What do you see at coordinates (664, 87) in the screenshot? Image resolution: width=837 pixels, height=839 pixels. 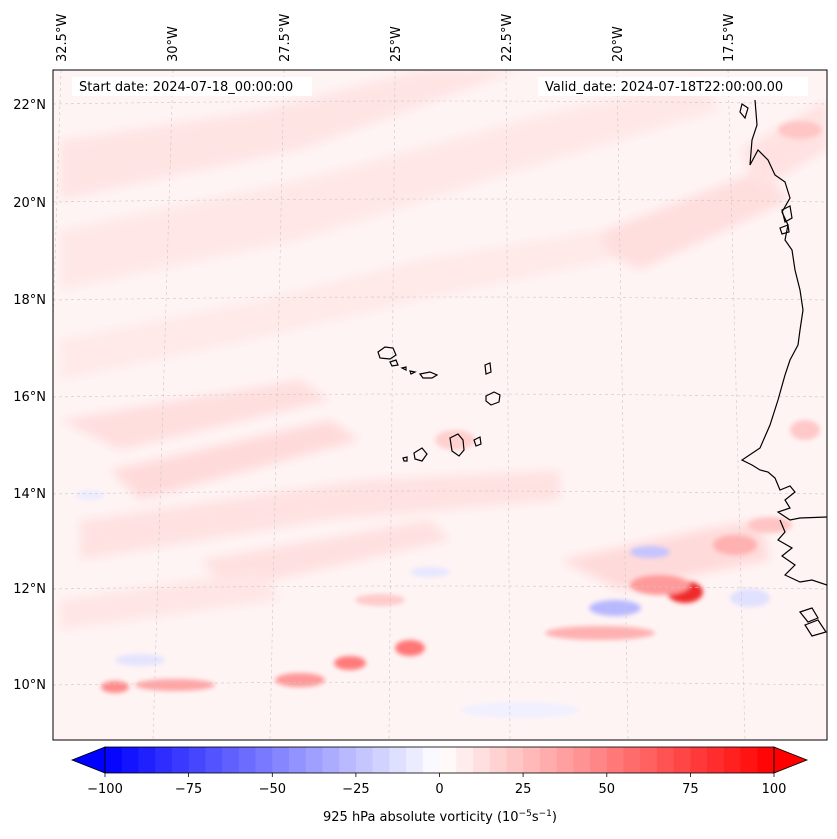 I see `valid-date-label: Valid_date: 2024-07-18T22:00:00.00` at bounding box center [664, 87].